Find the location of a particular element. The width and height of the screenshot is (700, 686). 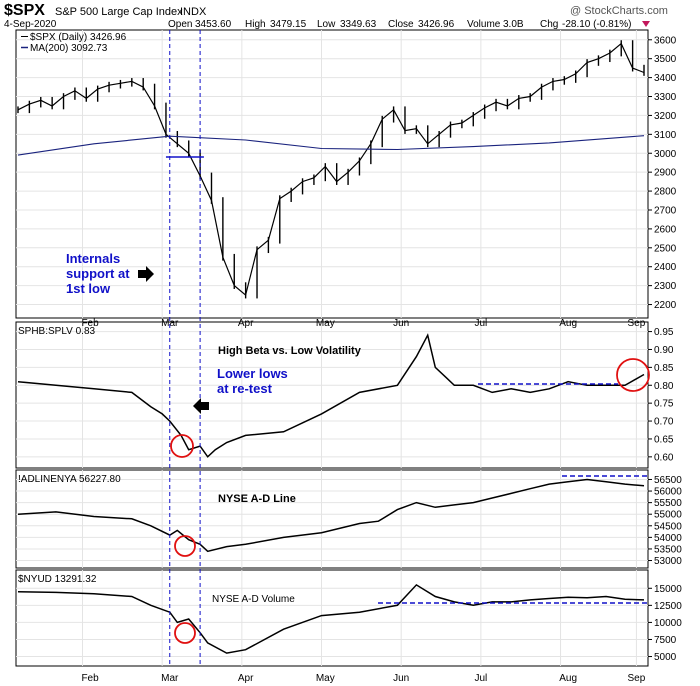

legend-label: $SPX (Daily) 3426.96 is located at coordinates (78, 37).